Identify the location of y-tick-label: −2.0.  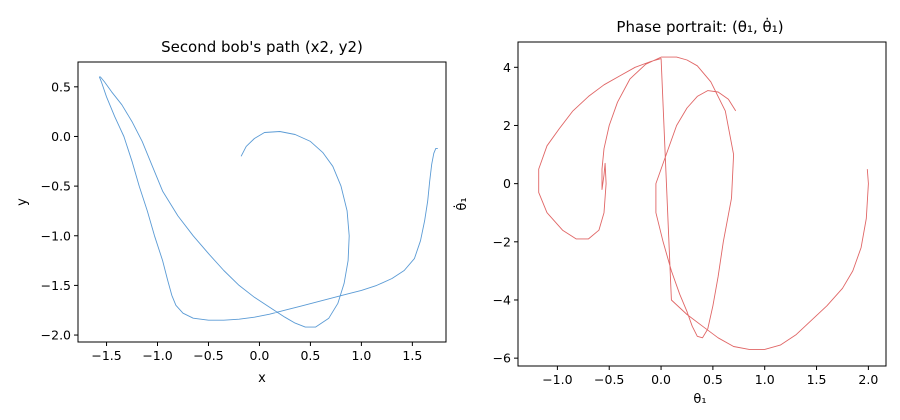
(56, 335).